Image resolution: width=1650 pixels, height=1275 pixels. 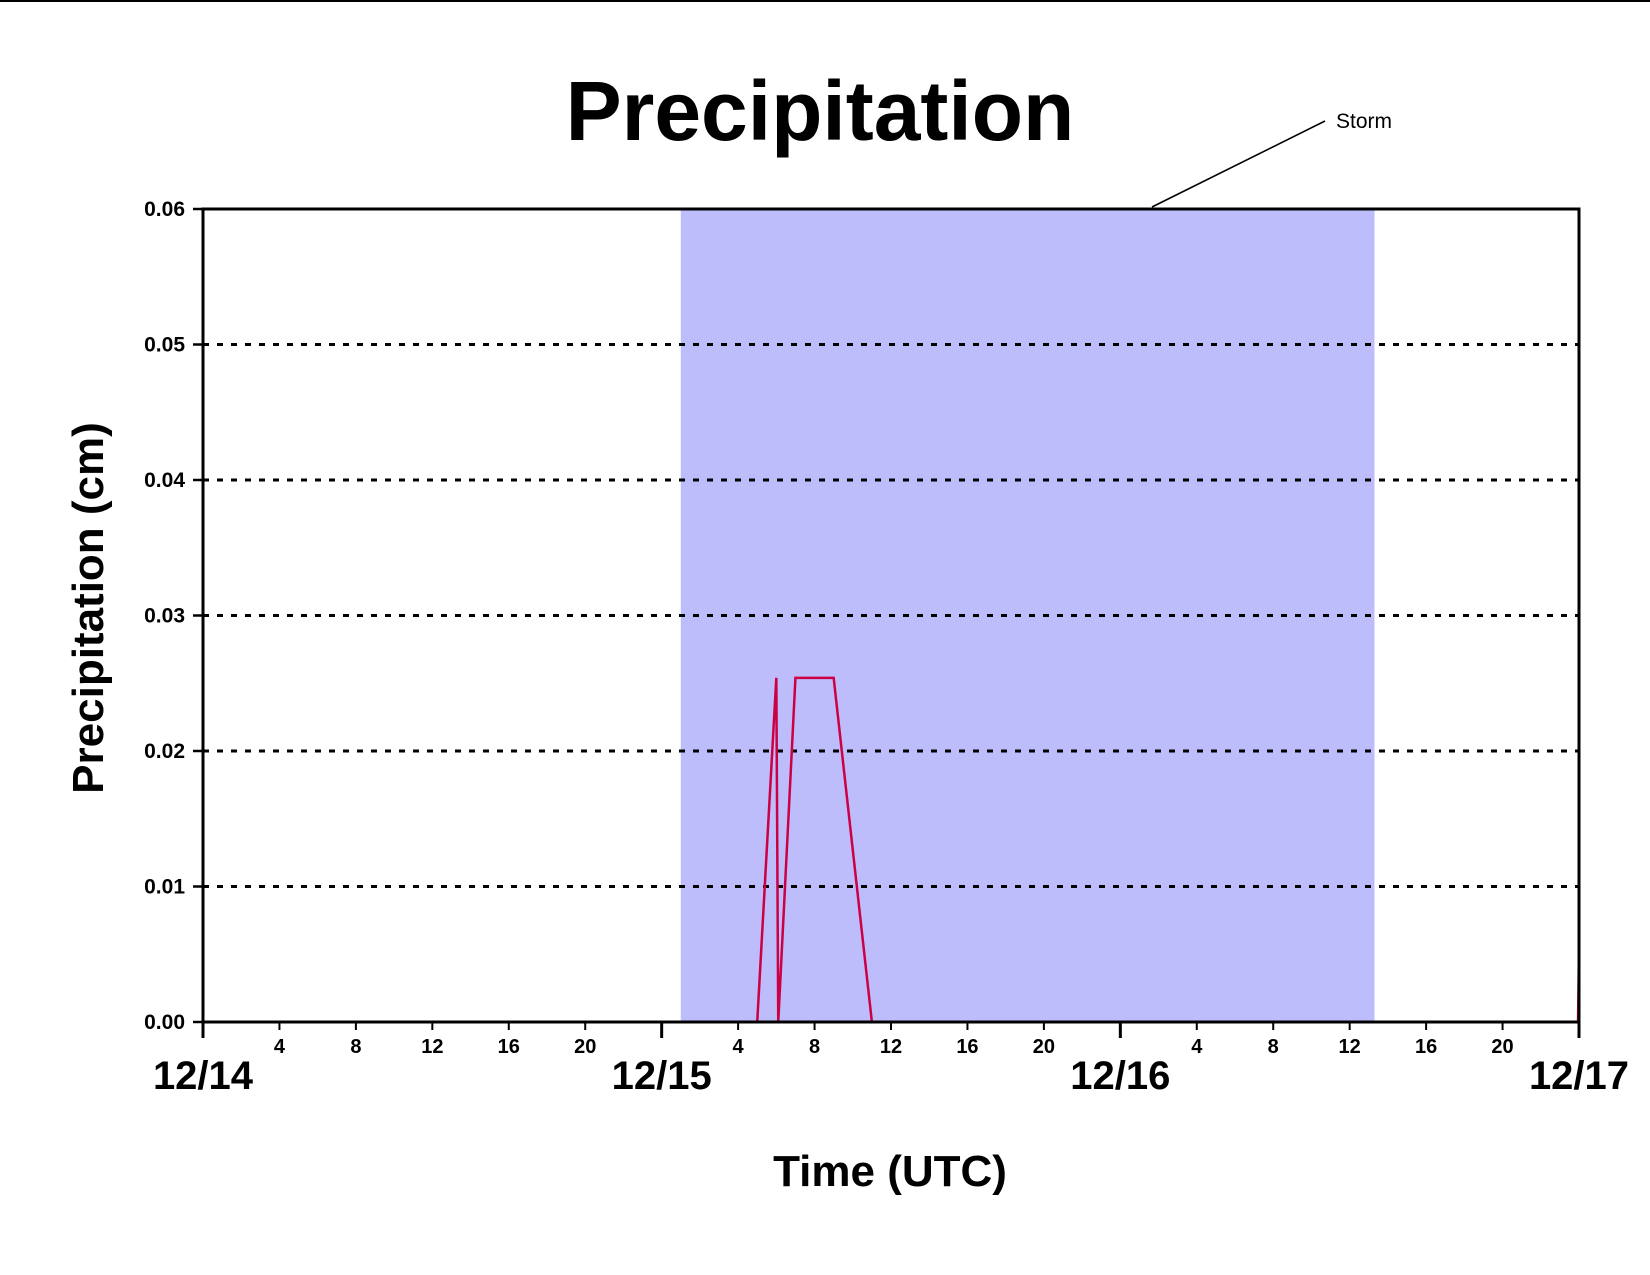 What do you see at coordinates (88, 608) in the screenshot?
I see `y-axis-label: Precipitation (cm)` at bounding box center [88, 608].